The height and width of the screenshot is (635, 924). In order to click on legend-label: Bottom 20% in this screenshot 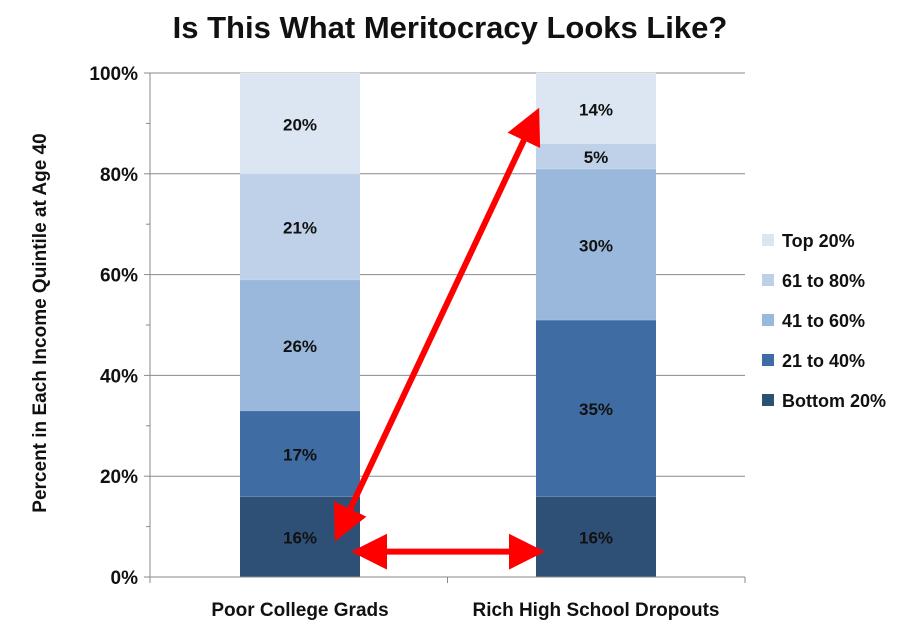, I will do `click(834, 401)`.